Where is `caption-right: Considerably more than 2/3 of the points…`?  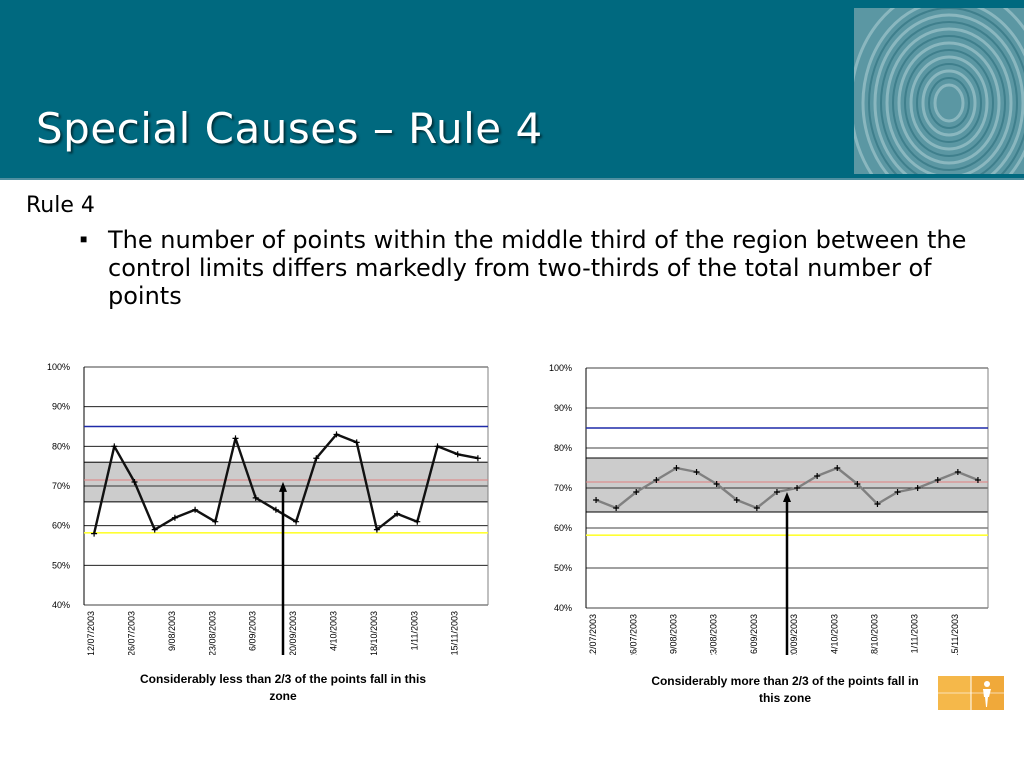 caption-right: Considerably more than 2/3 of the points… is located at coordinates (785, 689).